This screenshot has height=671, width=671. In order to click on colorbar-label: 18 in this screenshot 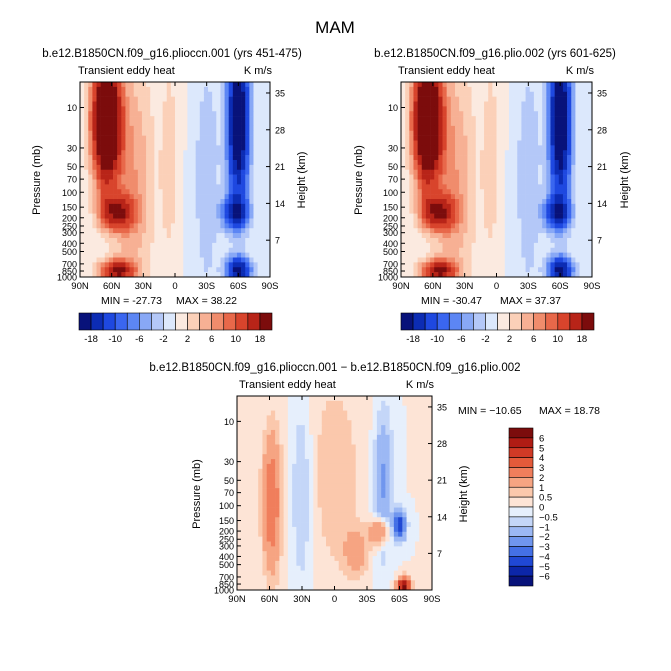, I will do `click(582, 339)`.